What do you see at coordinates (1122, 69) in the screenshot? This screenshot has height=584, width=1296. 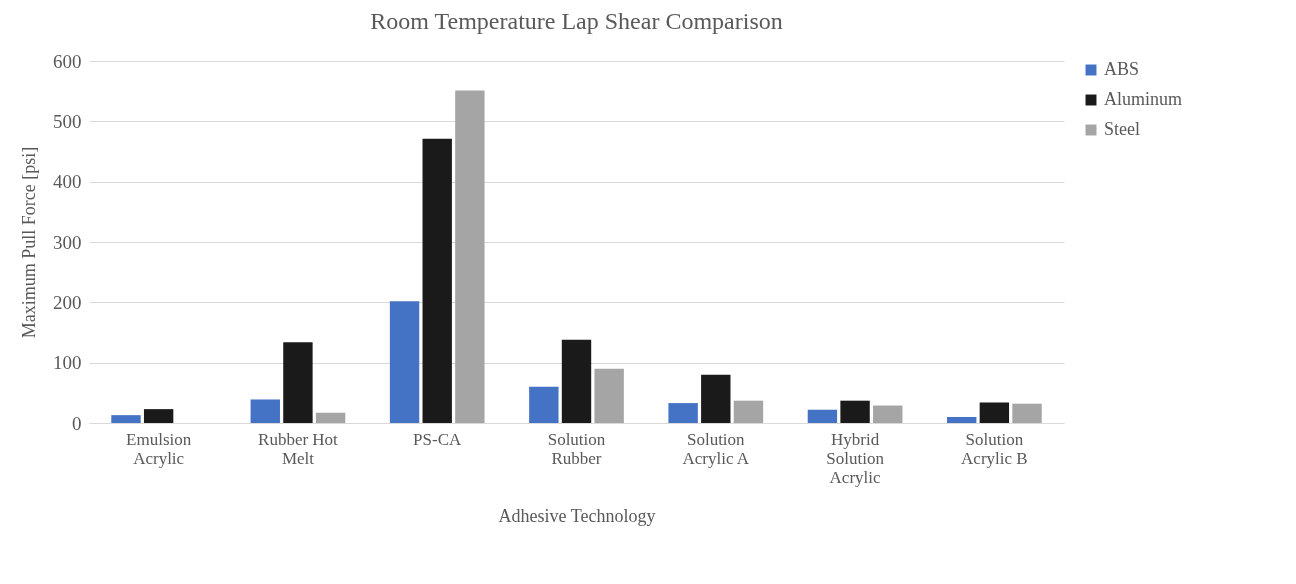 I see `legend-label: ABS` at bounding box center [1122, 69].